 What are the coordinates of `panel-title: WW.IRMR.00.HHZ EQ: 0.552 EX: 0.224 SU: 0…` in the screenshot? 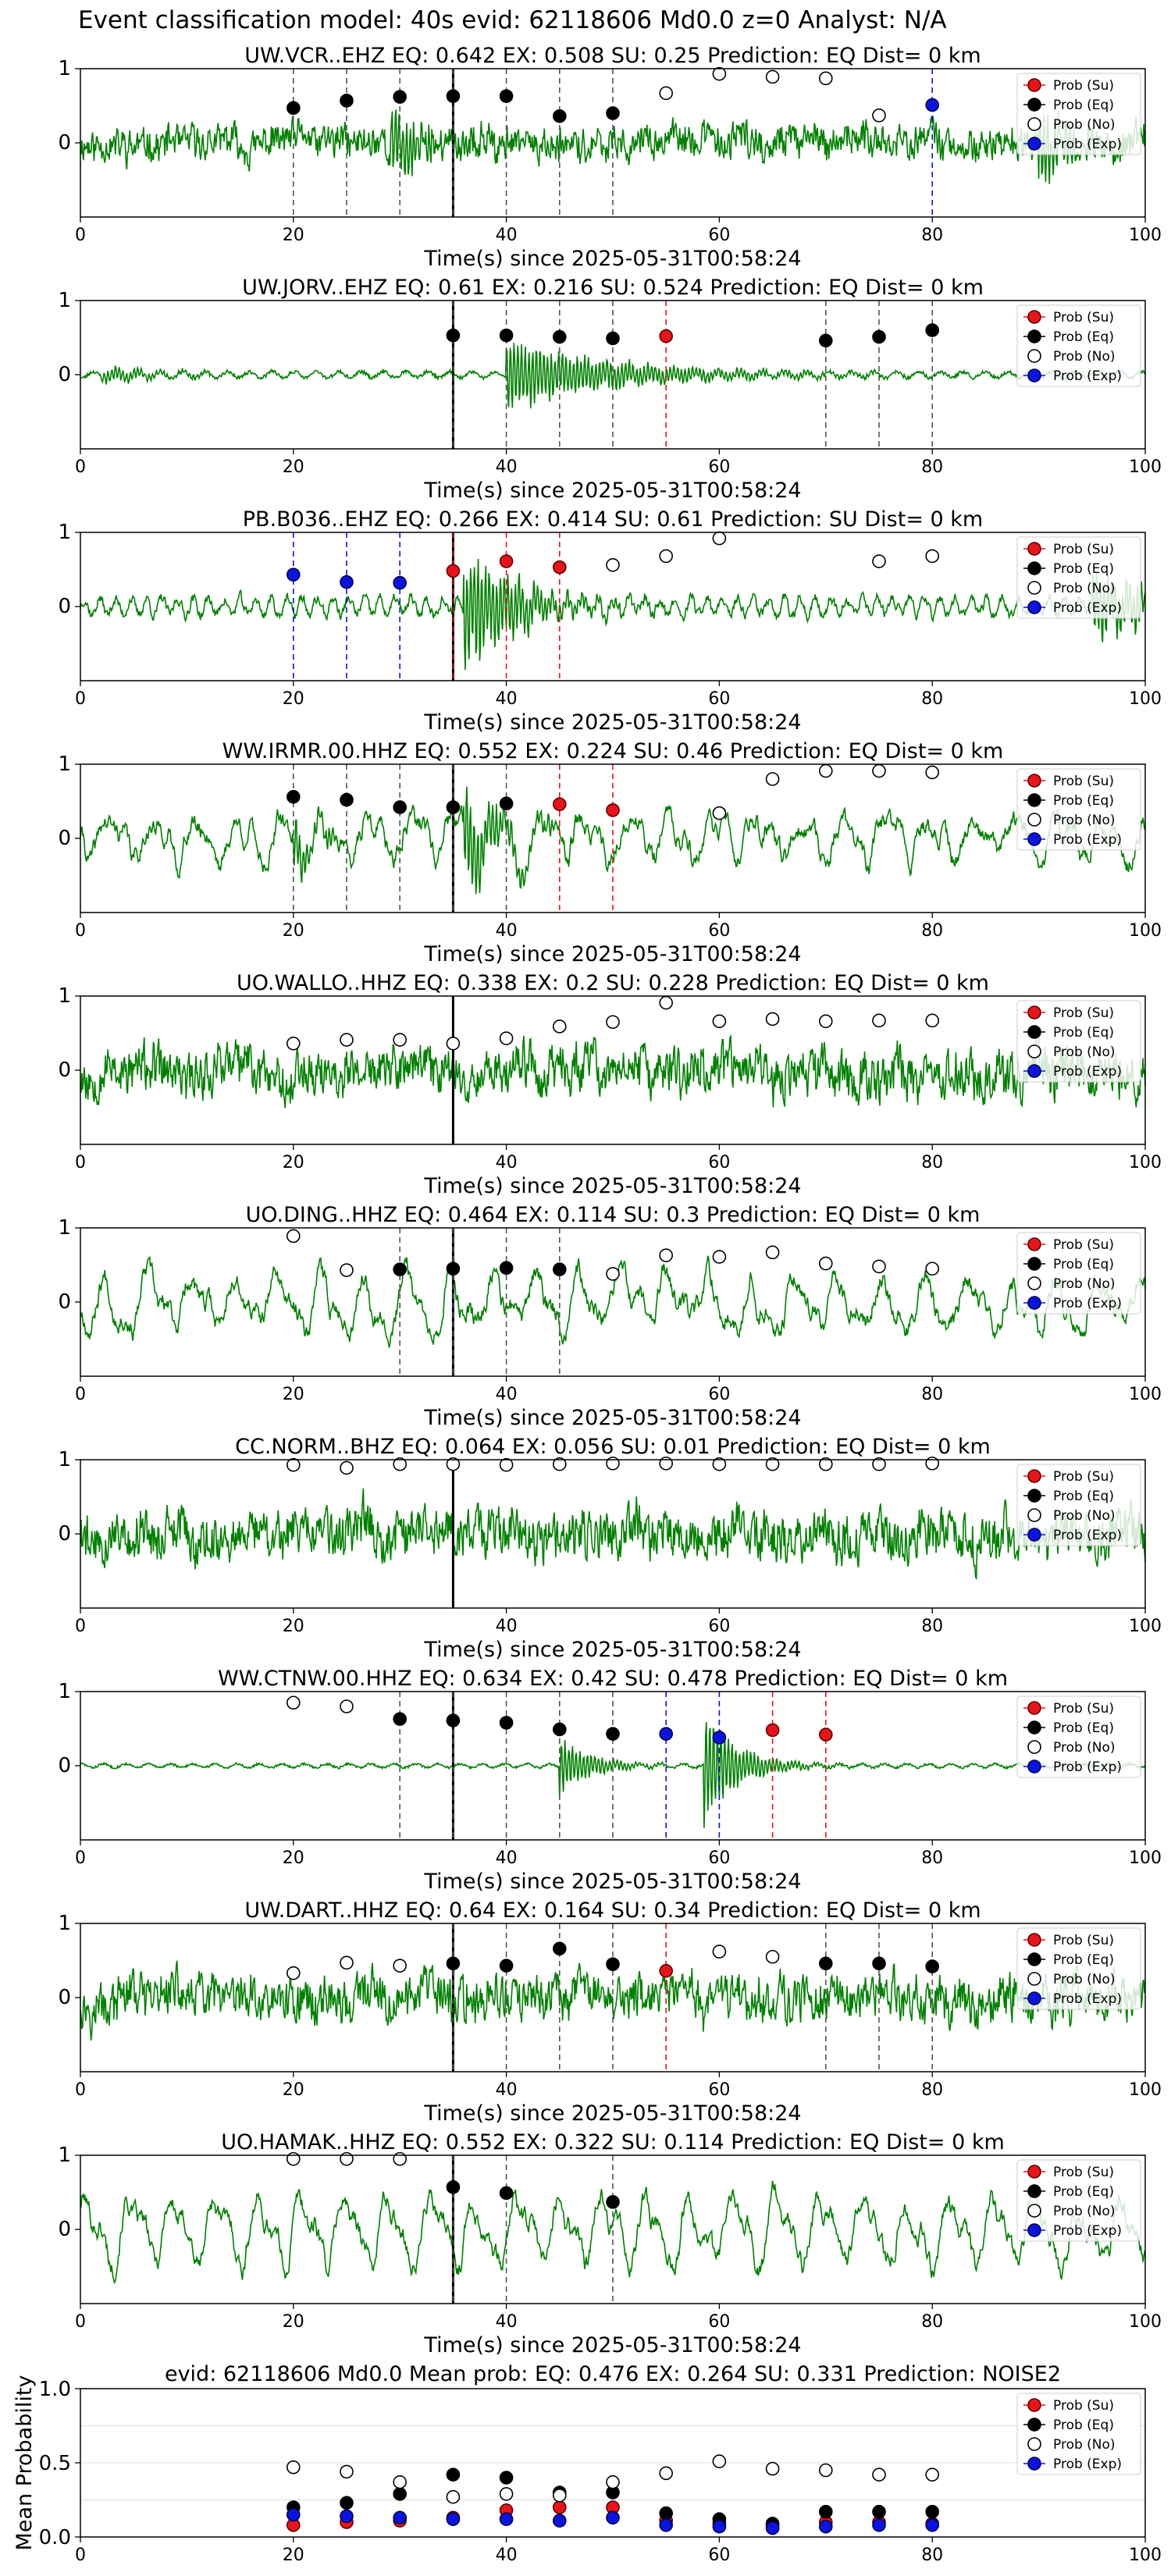 It's located at (613, 751).